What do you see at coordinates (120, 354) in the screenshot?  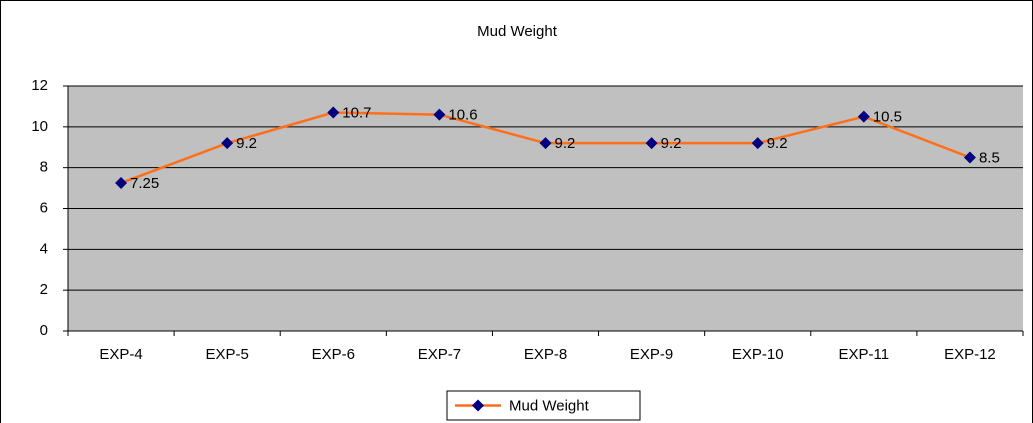 I see `x-tick-label: EXP-4` at bounding box center [120, 354].